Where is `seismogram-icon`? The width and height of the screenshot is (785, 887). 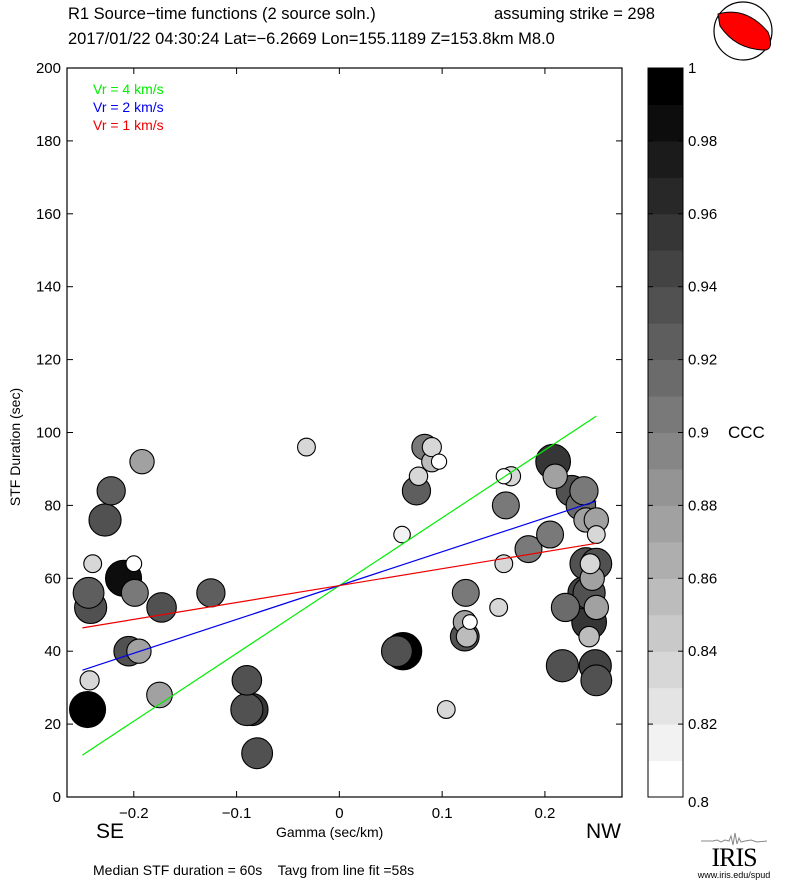
seismogram-icon is located at coordinates (734, 839).